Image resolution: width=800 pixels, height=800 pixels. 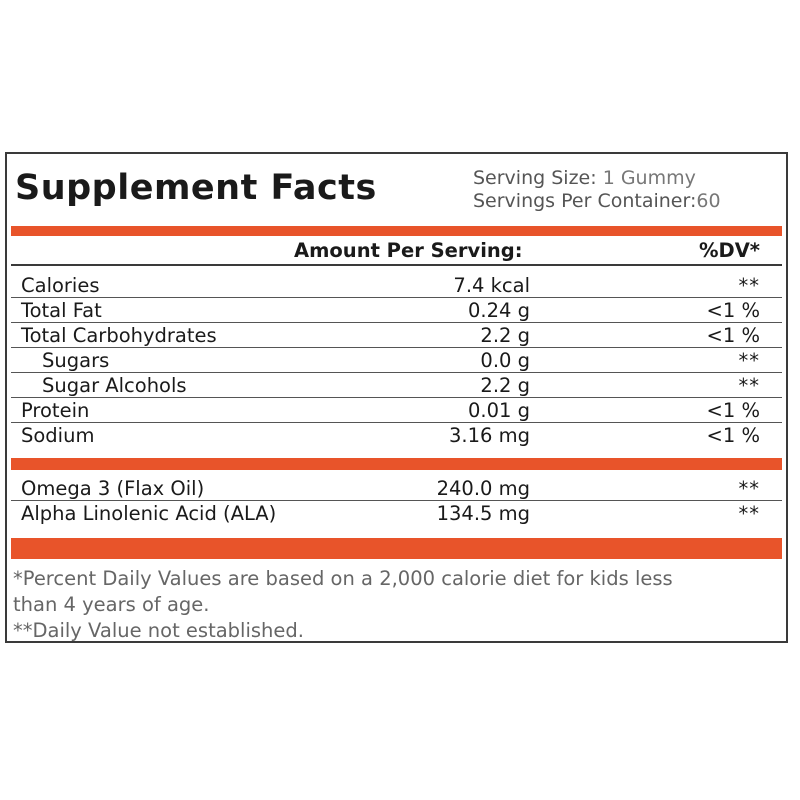 I want to click on nutrient-amount: 3.16 mg, so click(x=489, y=435).